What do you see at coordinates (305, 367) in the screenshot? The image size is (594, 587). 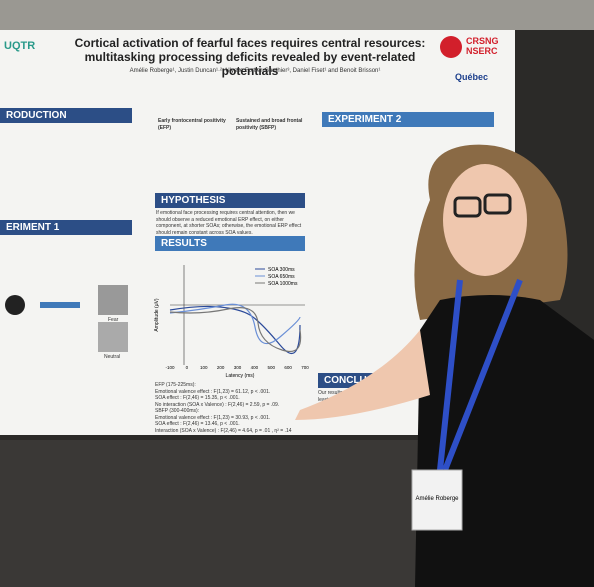 I see `x-tick-label: 700` at bounding box center [305, 367].